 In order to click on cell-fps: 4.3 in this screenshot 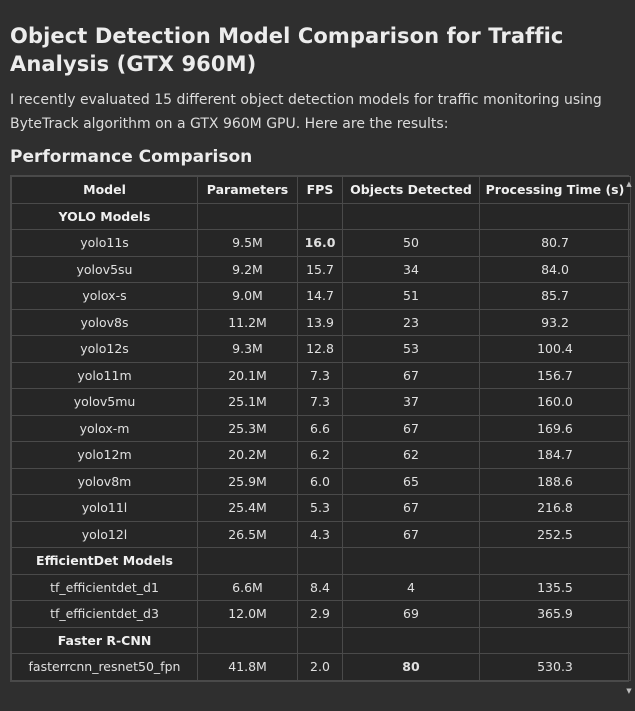, I will do `click(320, 534)`.